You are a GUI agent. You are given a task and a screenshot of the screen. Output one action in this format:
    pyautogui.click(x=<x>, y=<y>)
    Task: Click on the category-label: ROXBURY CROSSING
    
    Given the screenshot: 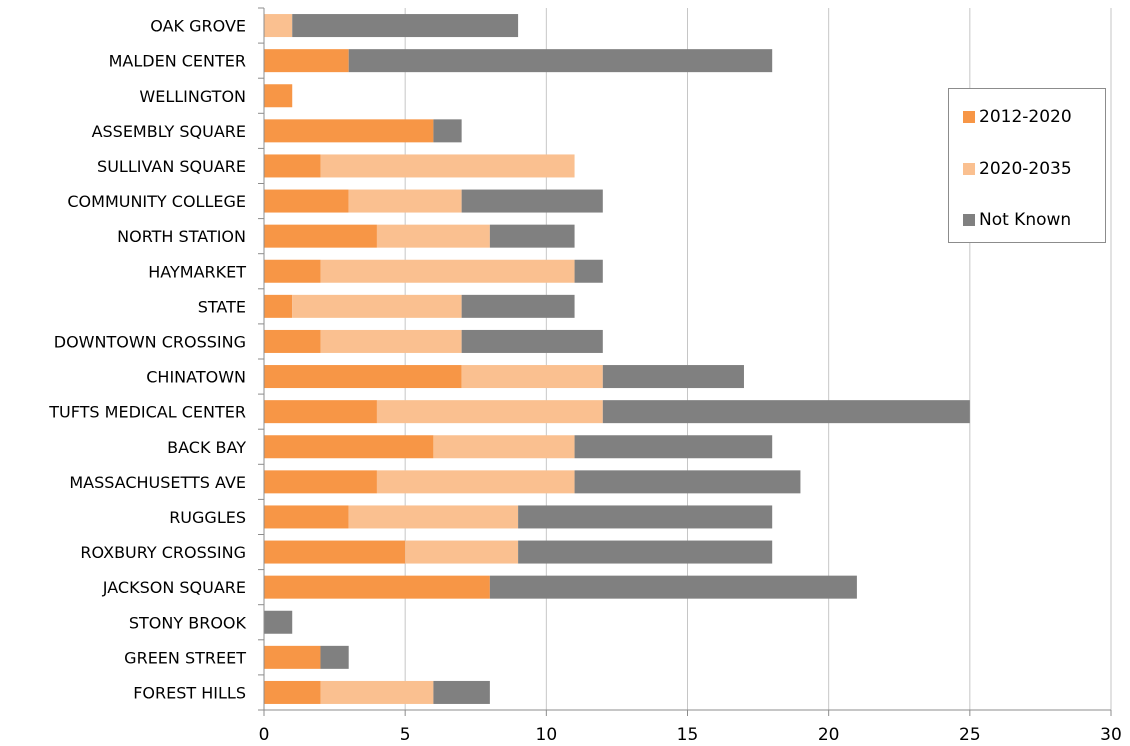 What is the action you would take?
    pyautogui.click(x=163, y=552)
    